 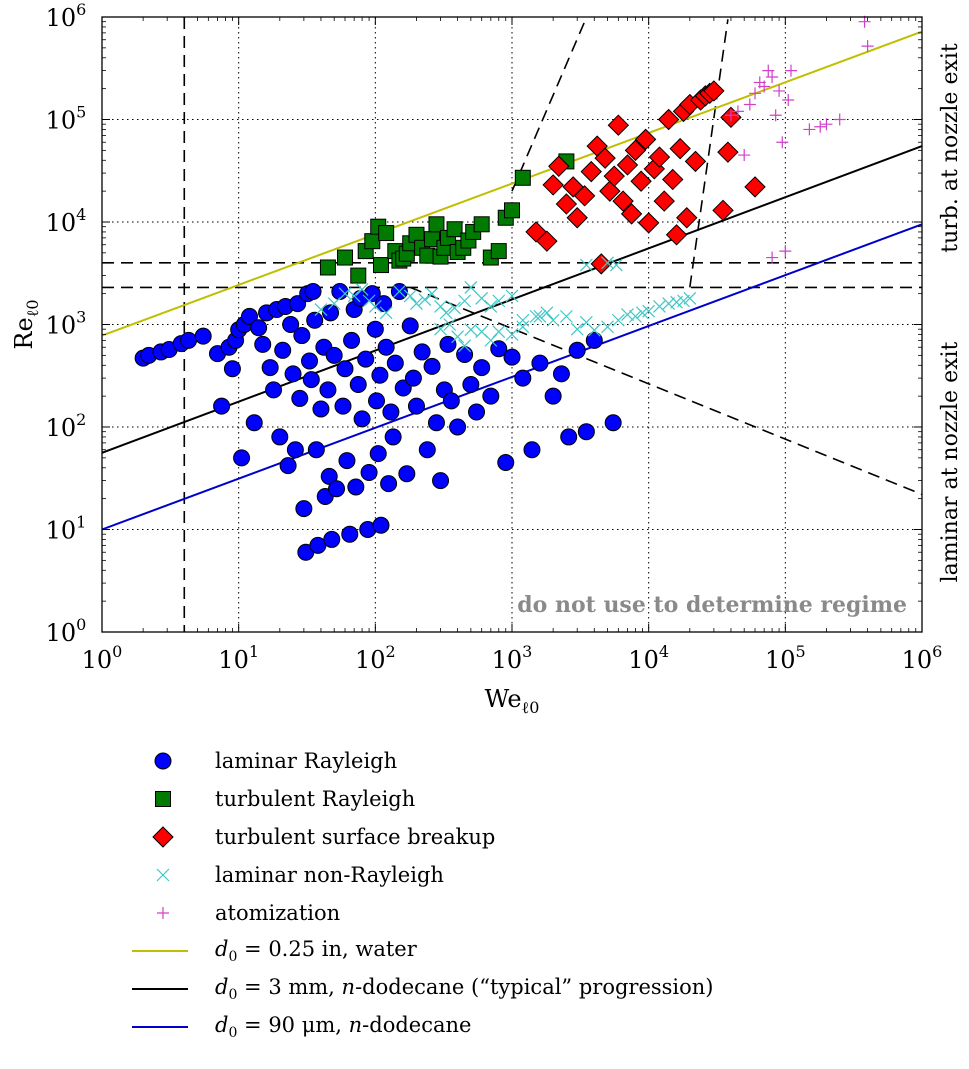 What do you see at coordinates (81, 522) in the screenshot?
I see `y-tick-exp: 1` at bounding box center [81, 522].